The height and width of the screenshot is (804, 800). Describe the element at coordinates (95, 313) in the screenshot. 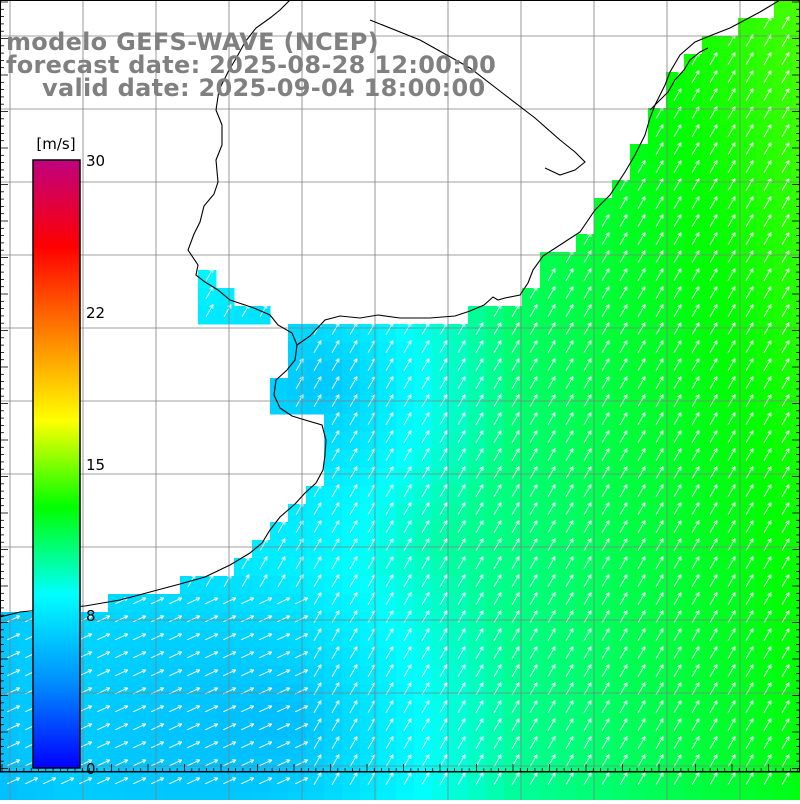

I see `legend-tick-label: 22` at that location.